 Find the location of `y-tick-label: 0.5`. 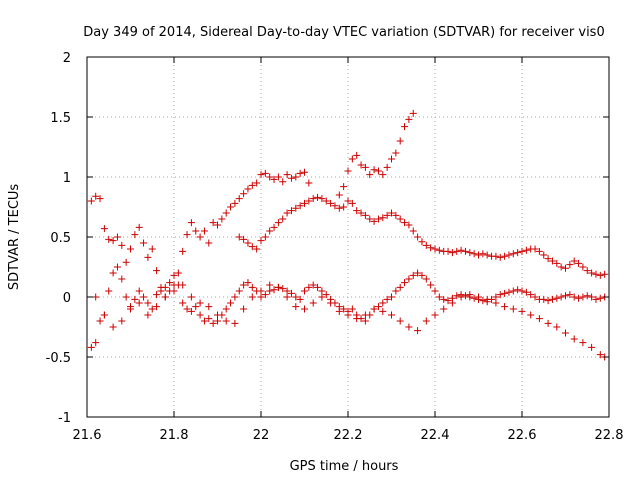

y-tick-label: 0.5 is located at coordinates (60, 238).